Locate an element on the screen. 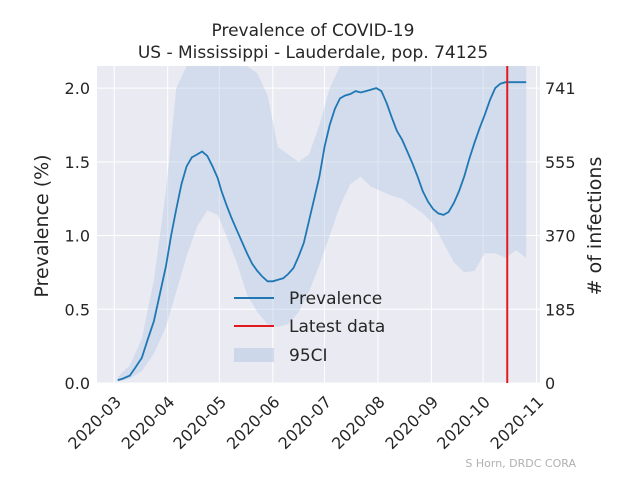  x-tick-label: 2020-04 is located at coordinates (148, 422).